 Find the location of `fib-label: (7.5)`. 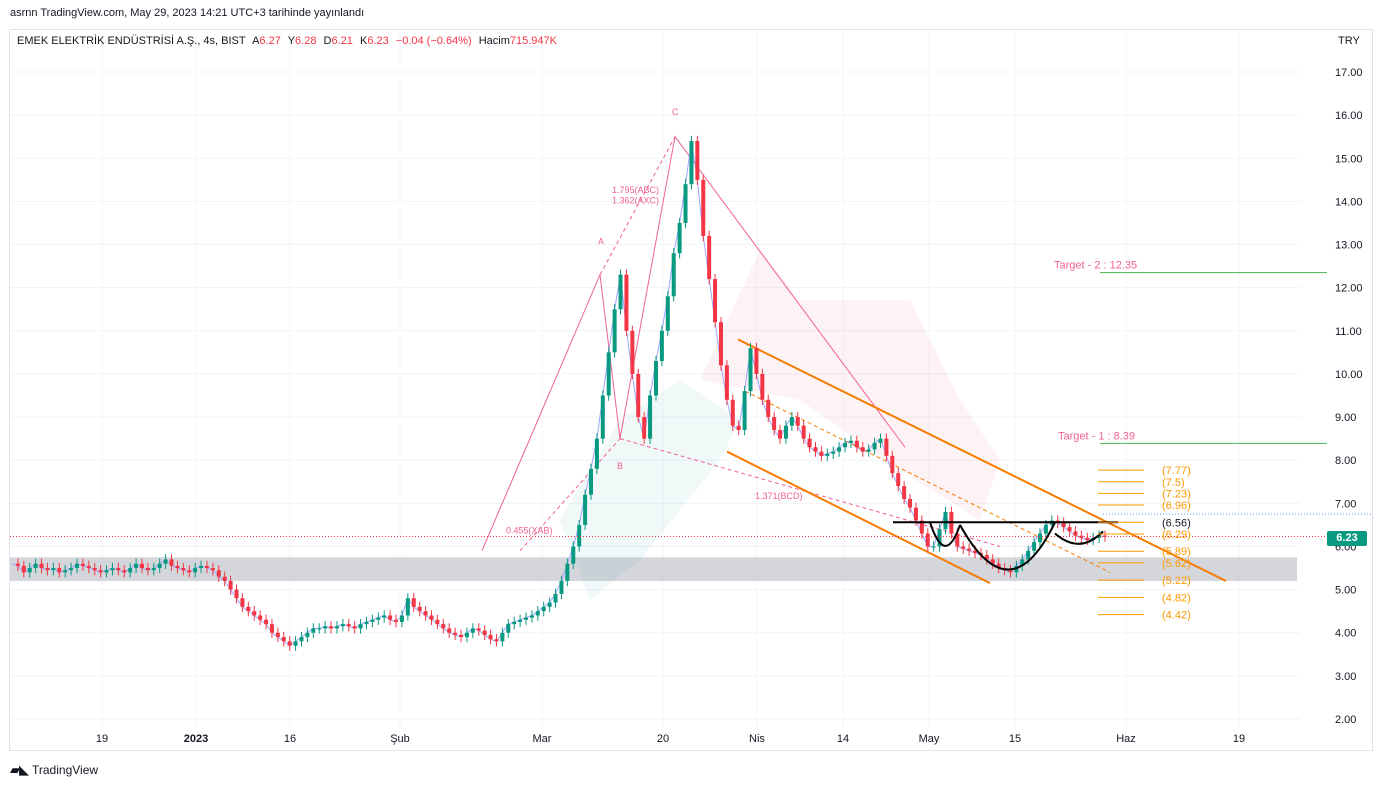

fib-label: (7.5) is located at coordinates (1173, 483).